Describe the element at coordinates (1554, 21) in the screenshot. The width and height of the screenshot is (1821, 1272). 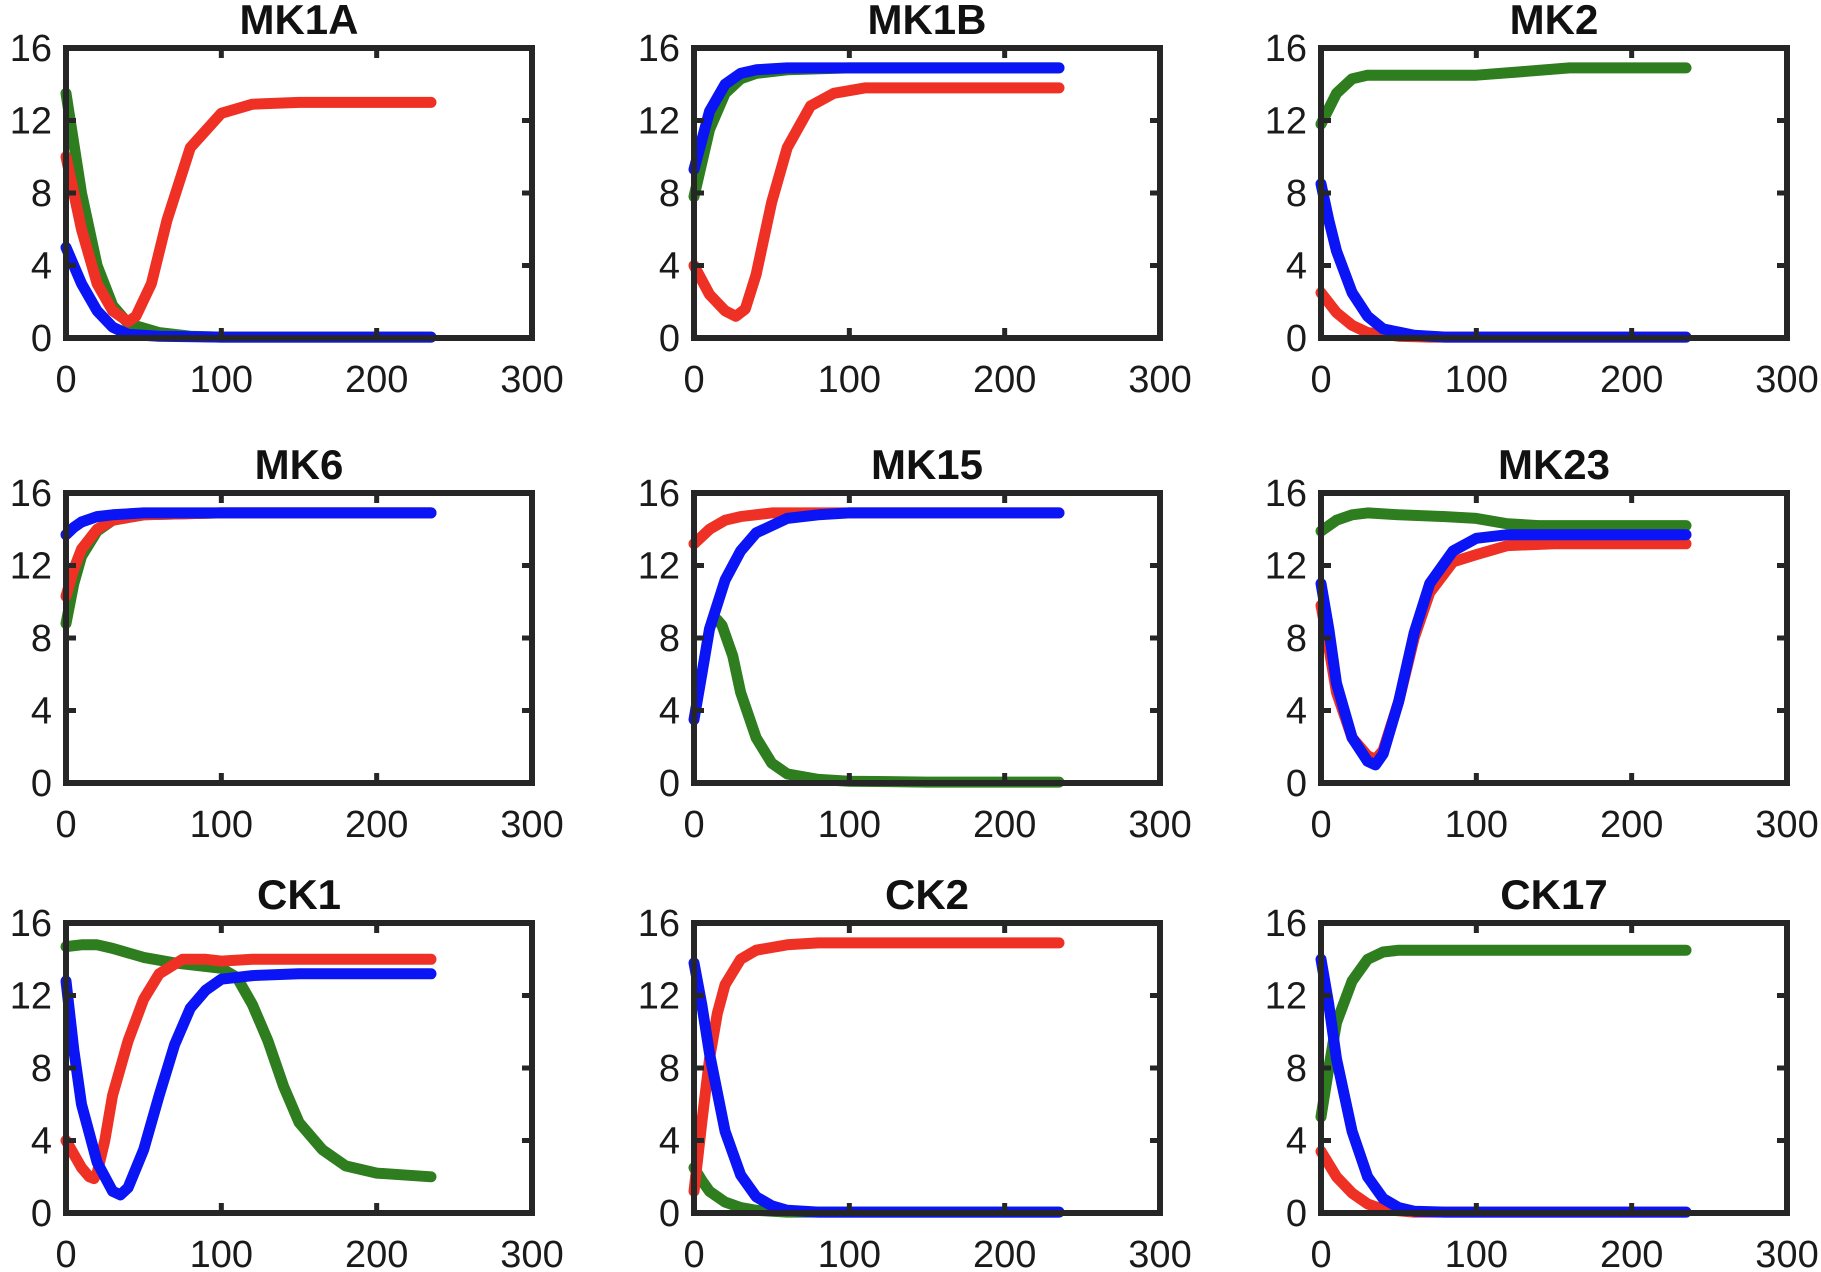
I see `panel-title: MK2` at that location.